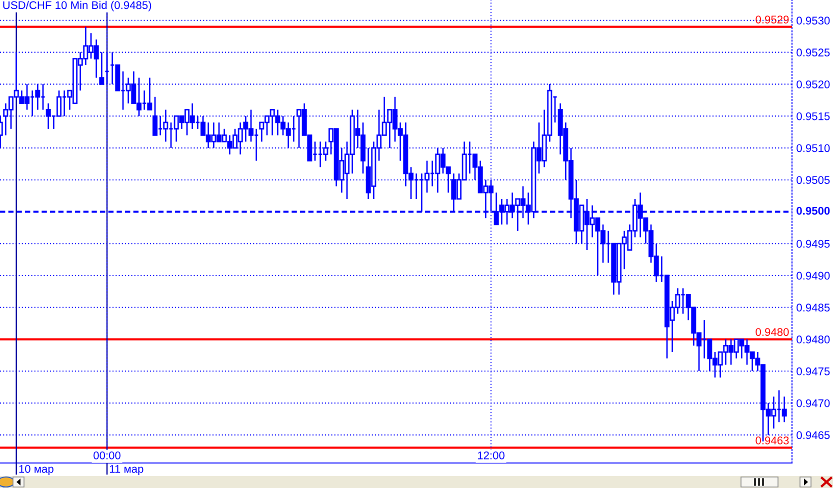  Describe the element at coordinates (813, 116) in the screenshot. I see `y-tick-label: 0.9515` at that location.